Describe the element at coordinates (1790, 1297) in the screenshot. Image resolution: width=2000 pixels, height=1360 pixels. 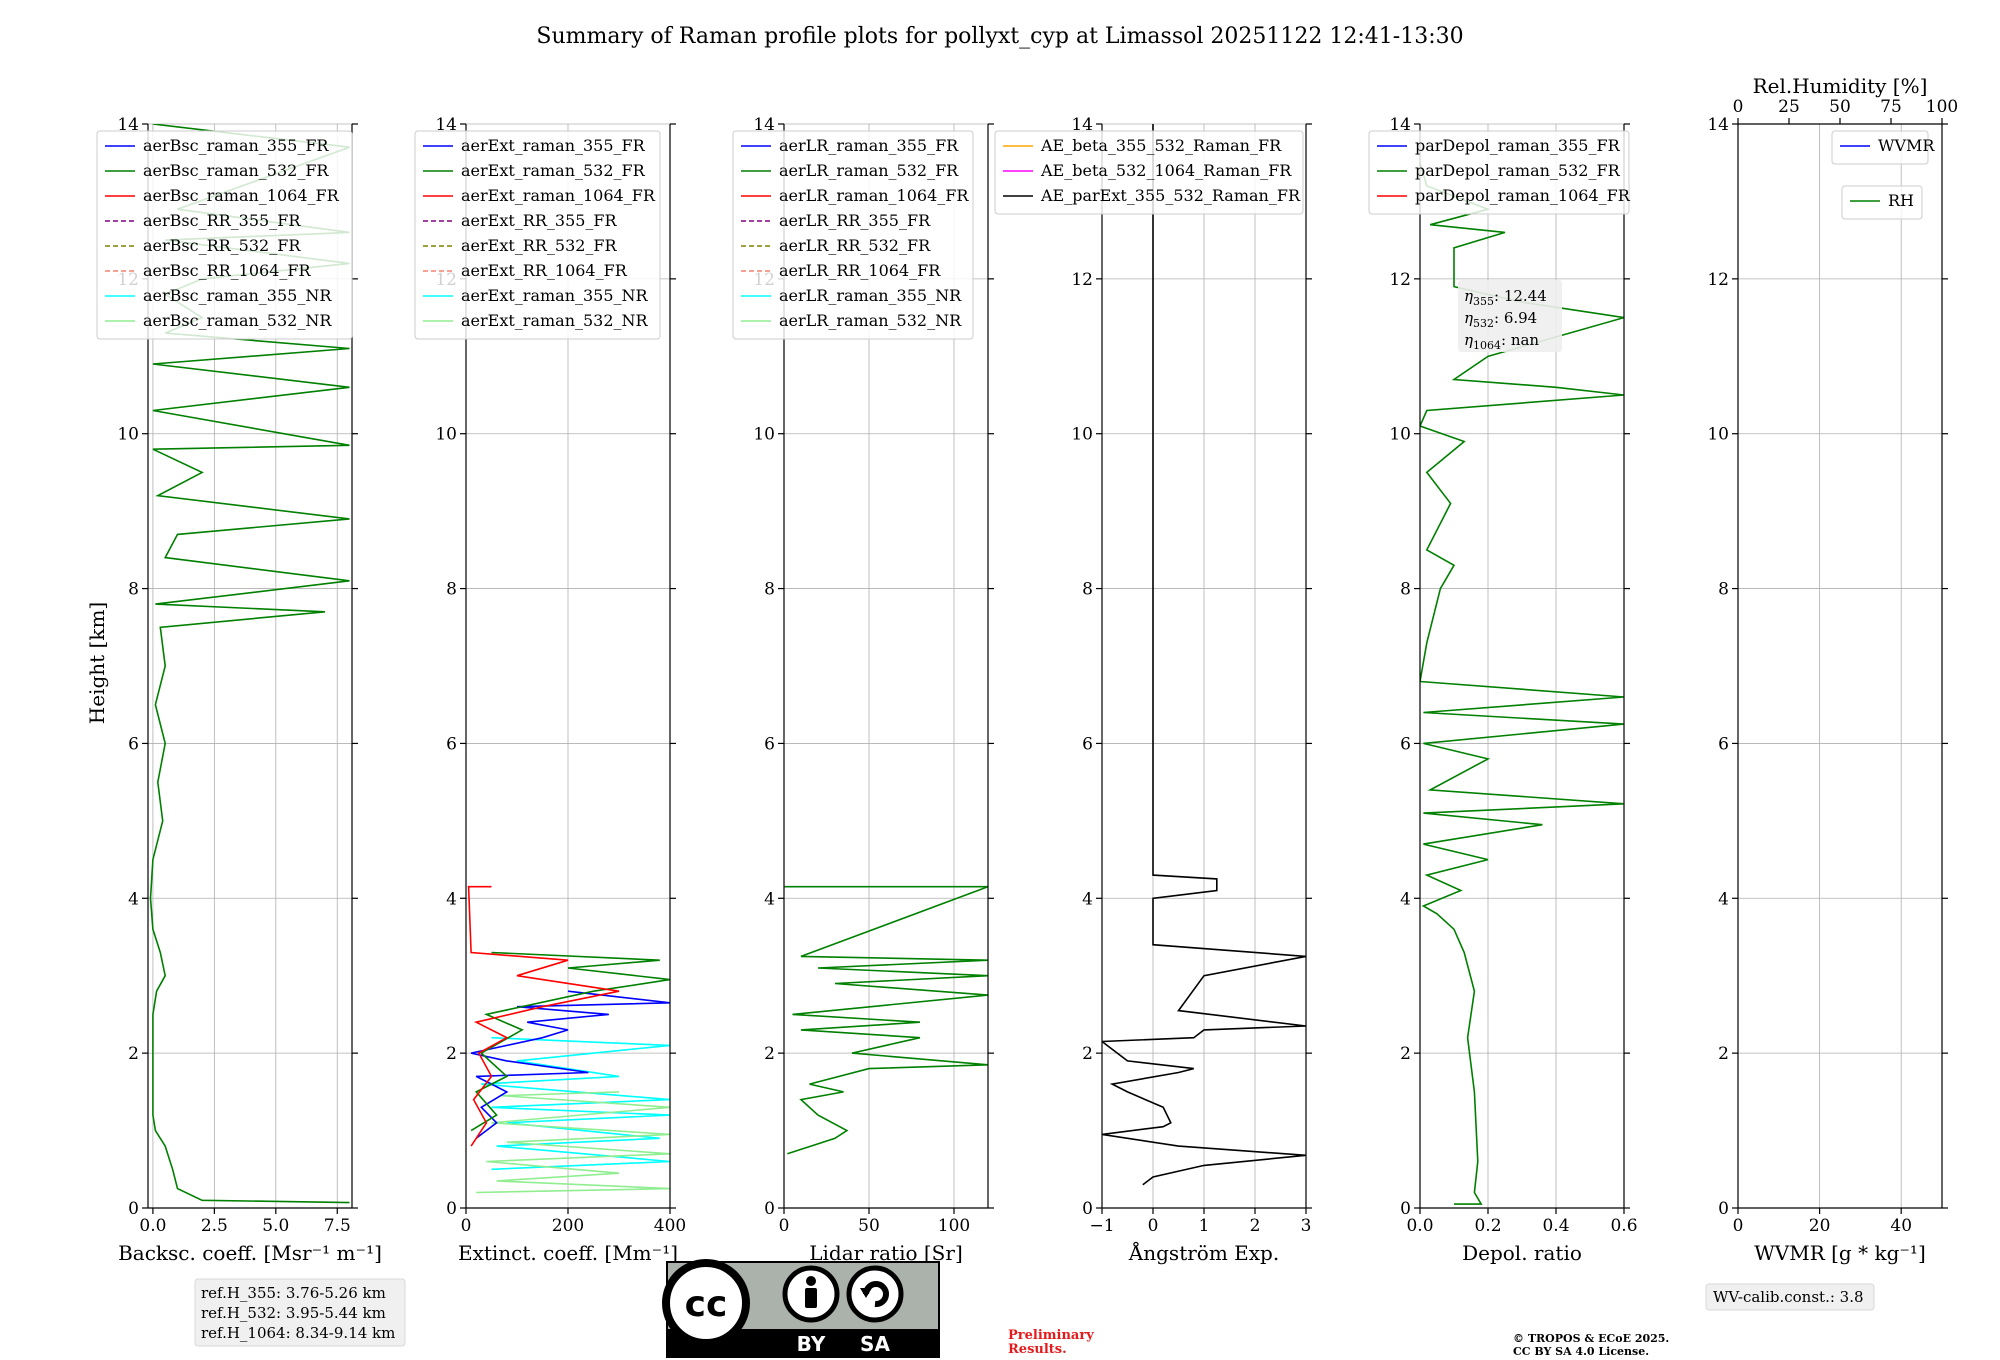
I see `wv-calib-box: WV-calib.const.: 3.8` at that location.